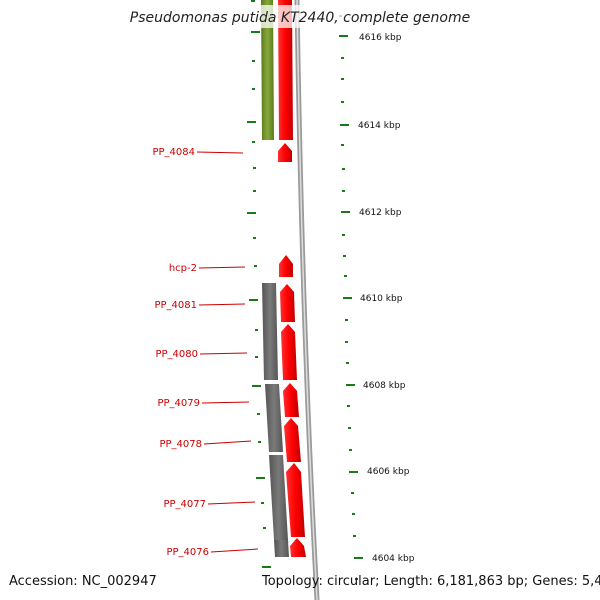  What do you see at coordinates (307, 300) in the screenshot?
I see `backbone-arc` at bounding box center [307, 300].